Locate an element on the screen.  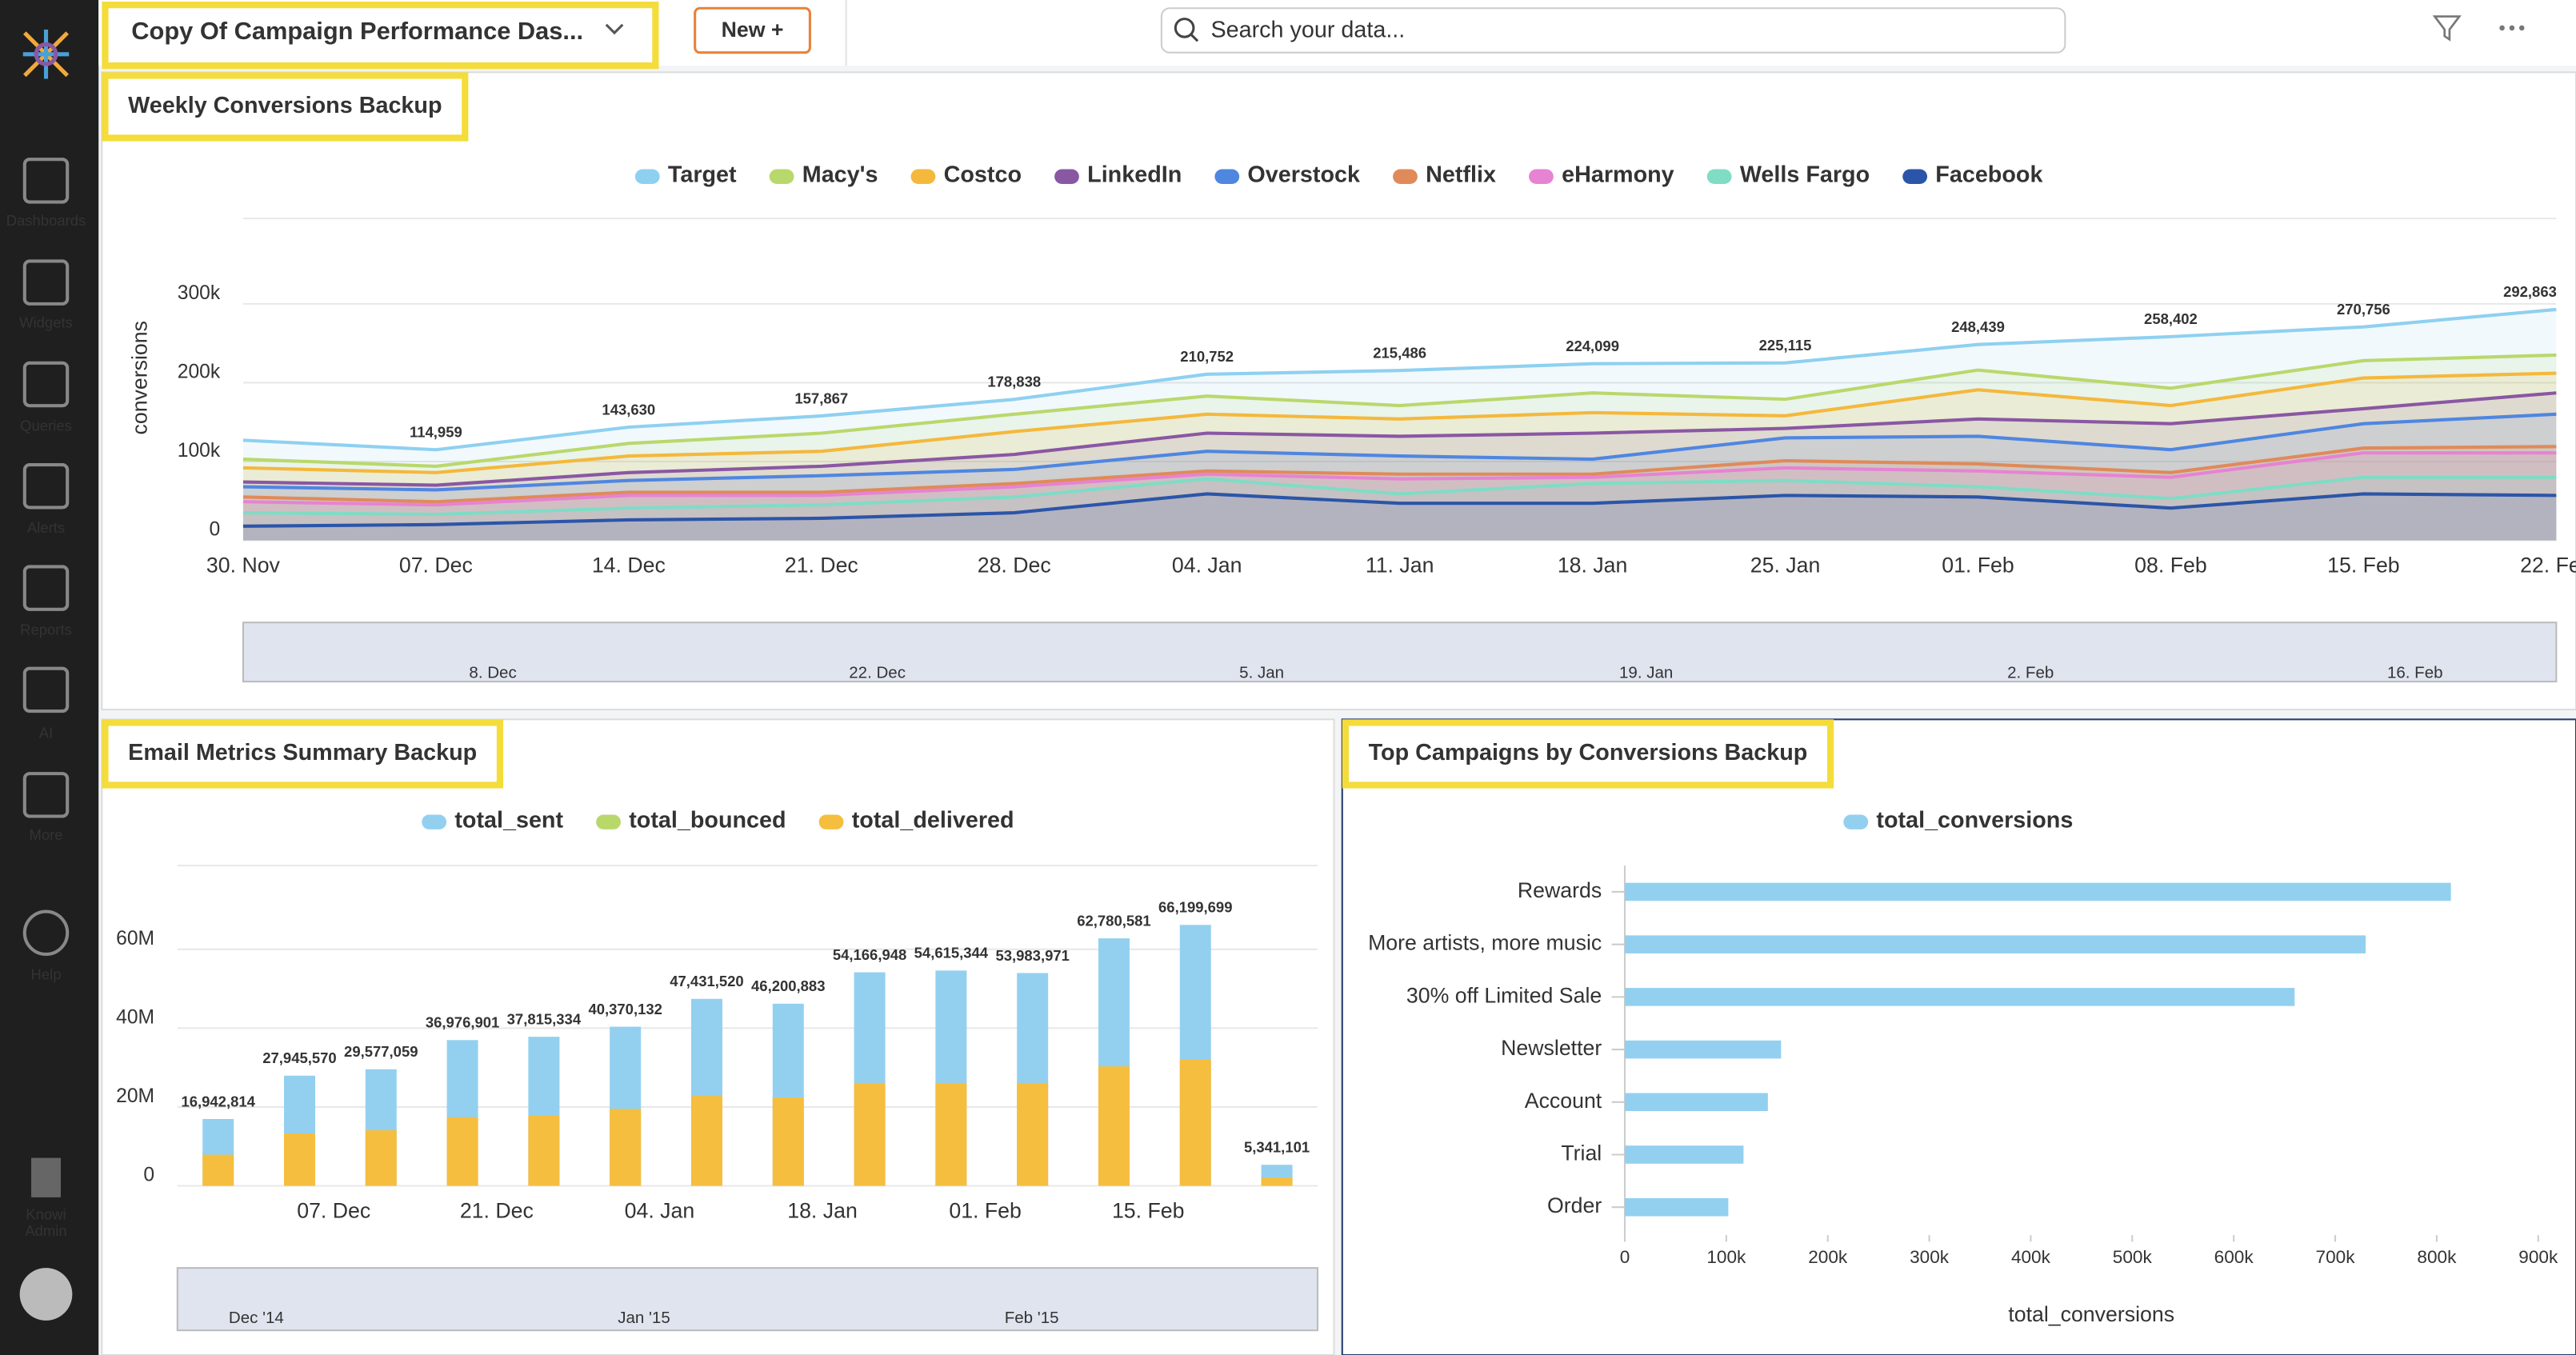
data-label: 46,200,883 is located at coordinates (788, 985).